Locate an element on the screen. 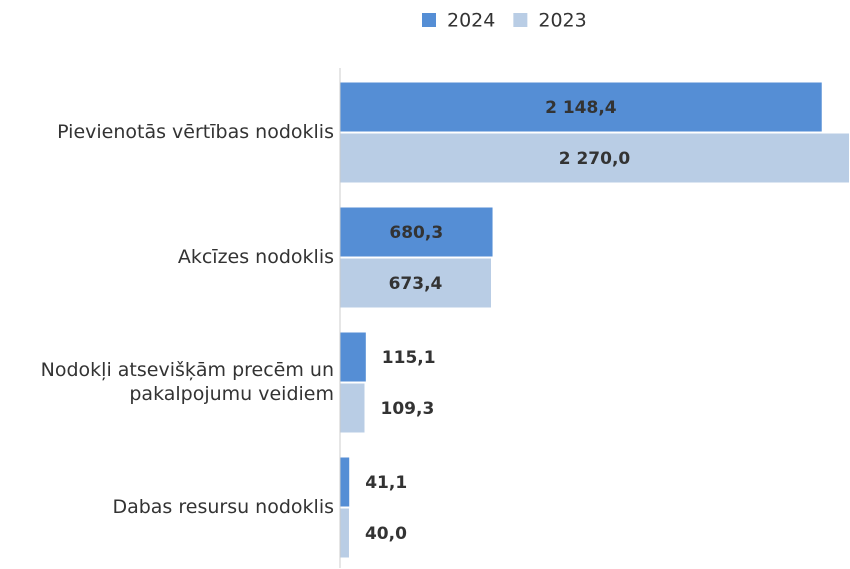 Image resolution: width=850 pixels, height=569 pixels. value-label: 2 148,4 is located at coordinates (581, 108).